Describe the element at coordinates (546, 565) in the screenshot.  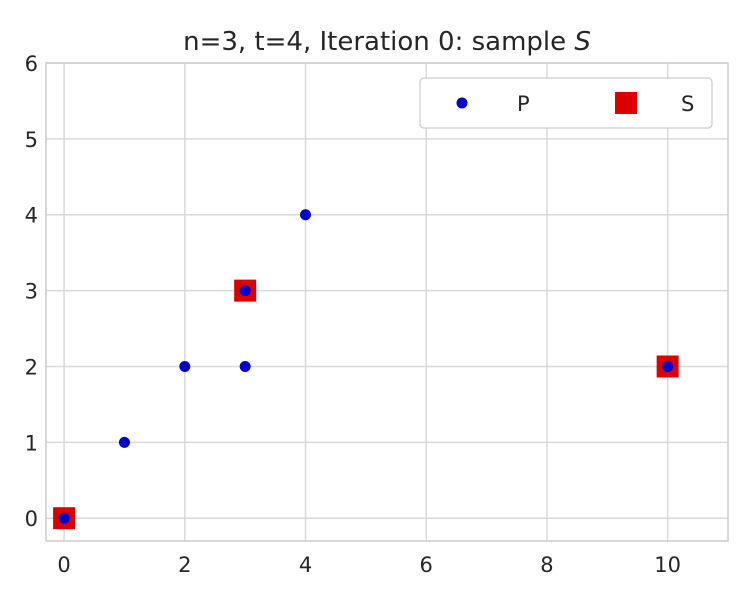
I see `x-tick-label-8: 8` at that location.